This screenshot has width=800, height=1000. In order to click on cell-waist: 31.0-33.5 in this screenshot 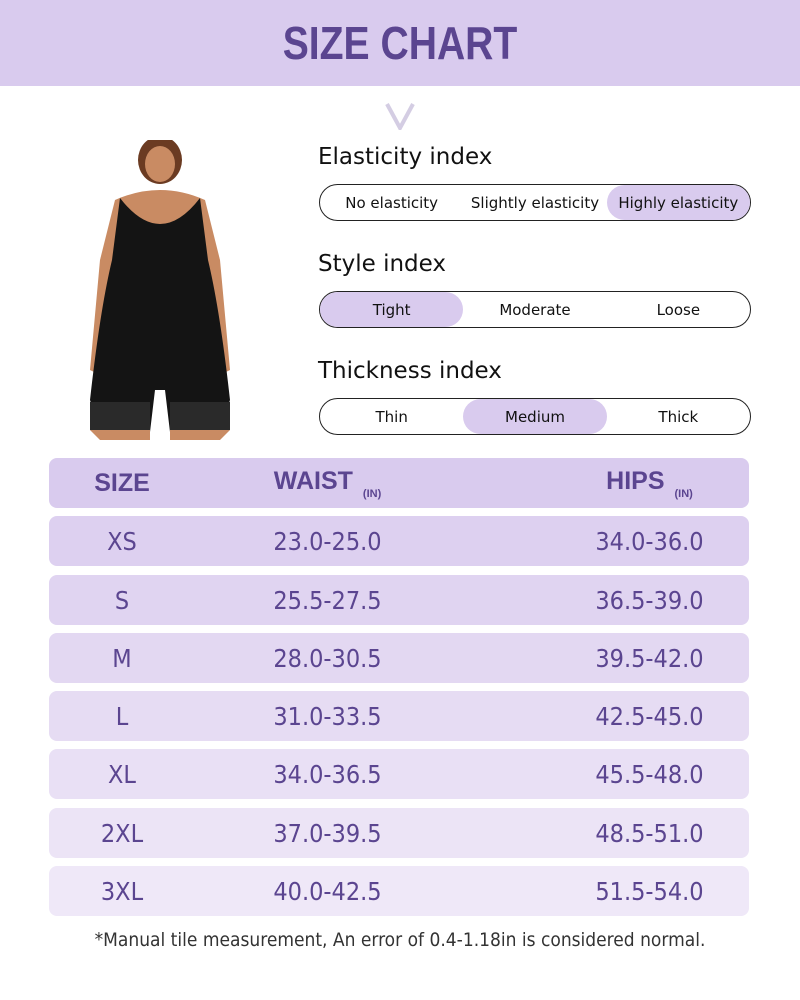, I will do `click(327, 716)`.